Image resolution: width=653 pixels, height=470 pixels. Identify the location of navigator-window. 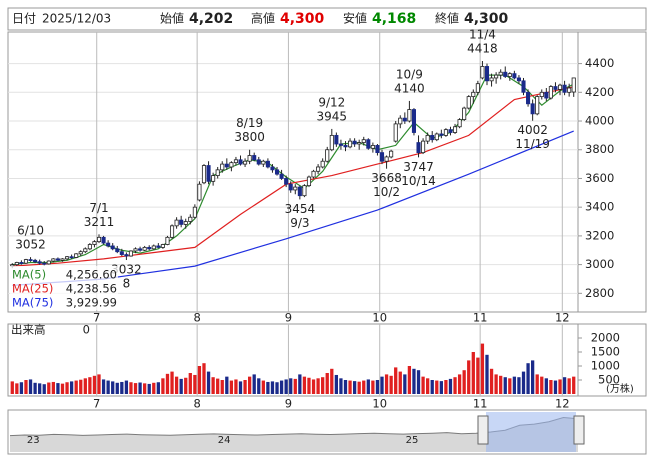
(531, 432).